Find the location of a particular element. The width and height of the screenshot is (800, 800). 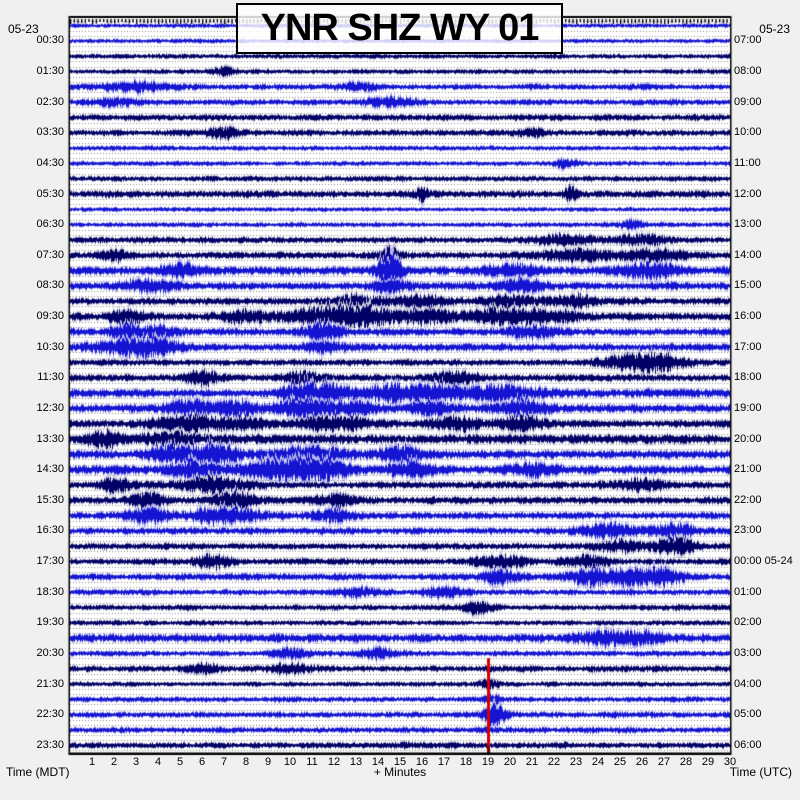

mdt-time-label: 04:30 is located at coordinates (50, 162).